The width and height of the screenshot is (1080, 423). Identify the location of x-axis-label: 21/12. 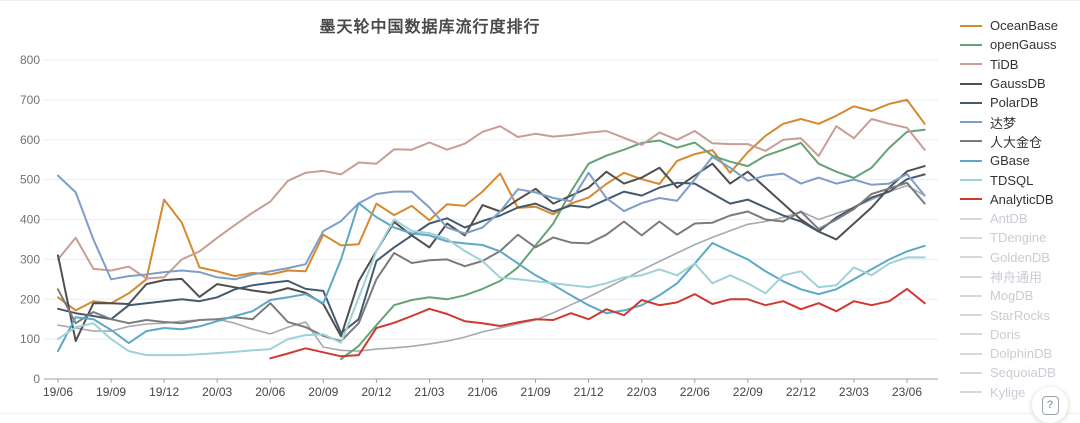
(589, 392).